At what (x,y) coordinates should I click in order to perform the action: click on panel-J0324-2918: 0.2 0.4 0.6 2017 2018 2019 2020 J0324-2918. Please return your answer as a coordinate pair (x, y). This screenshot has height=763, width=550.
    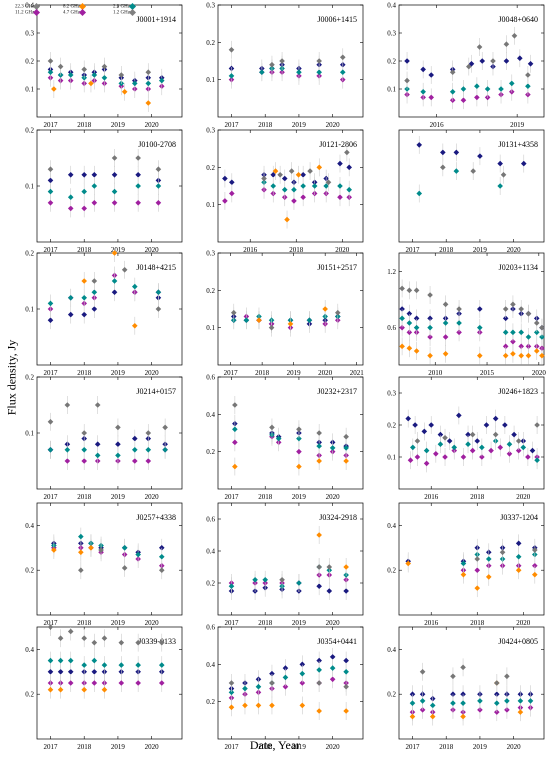
    Looking at the image, I should click on (285, 564).